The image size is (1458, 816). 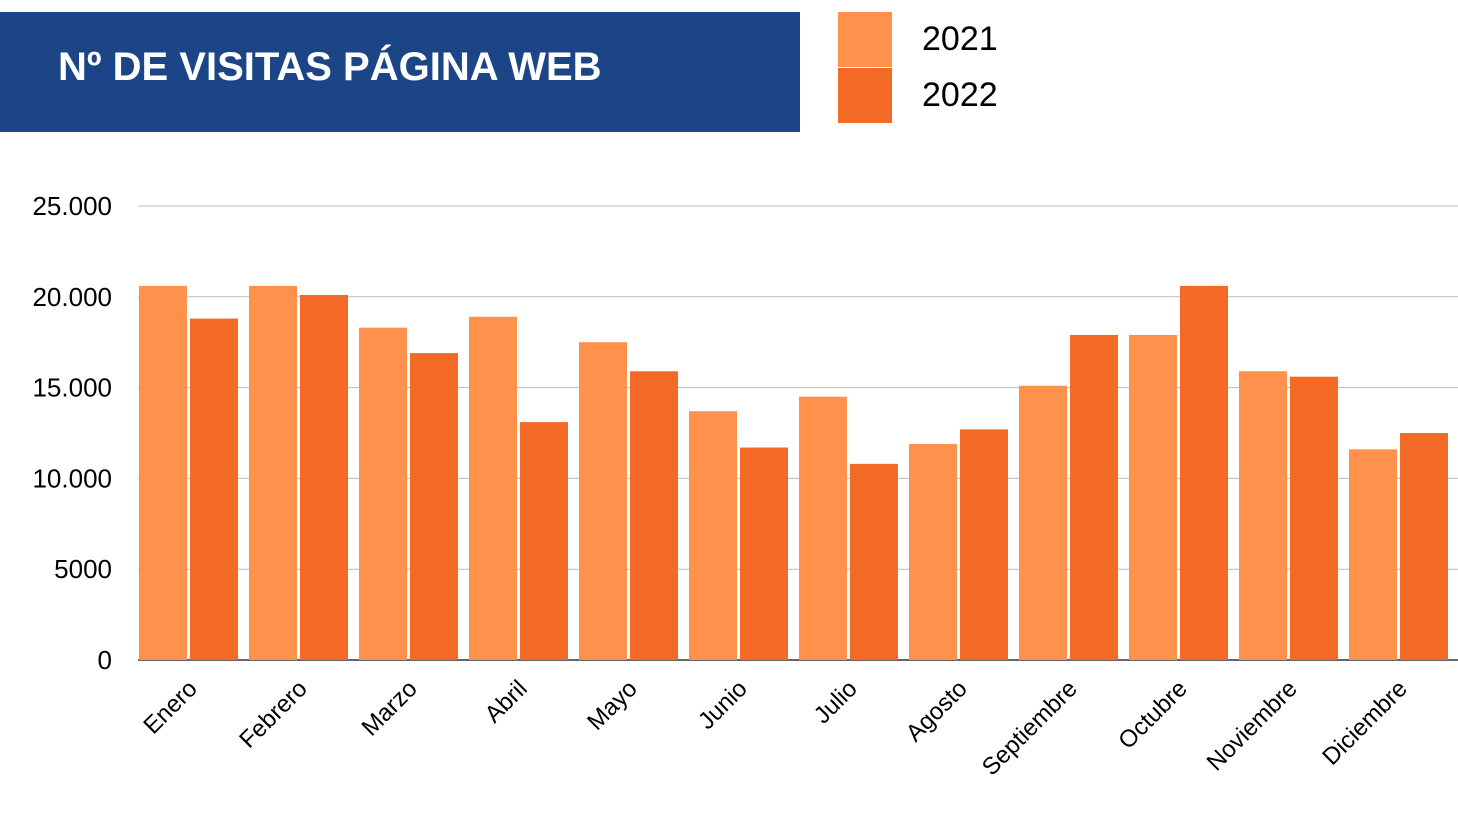 I want to click on x-tick-label: Noviembre, so click(x=1252, y=725).